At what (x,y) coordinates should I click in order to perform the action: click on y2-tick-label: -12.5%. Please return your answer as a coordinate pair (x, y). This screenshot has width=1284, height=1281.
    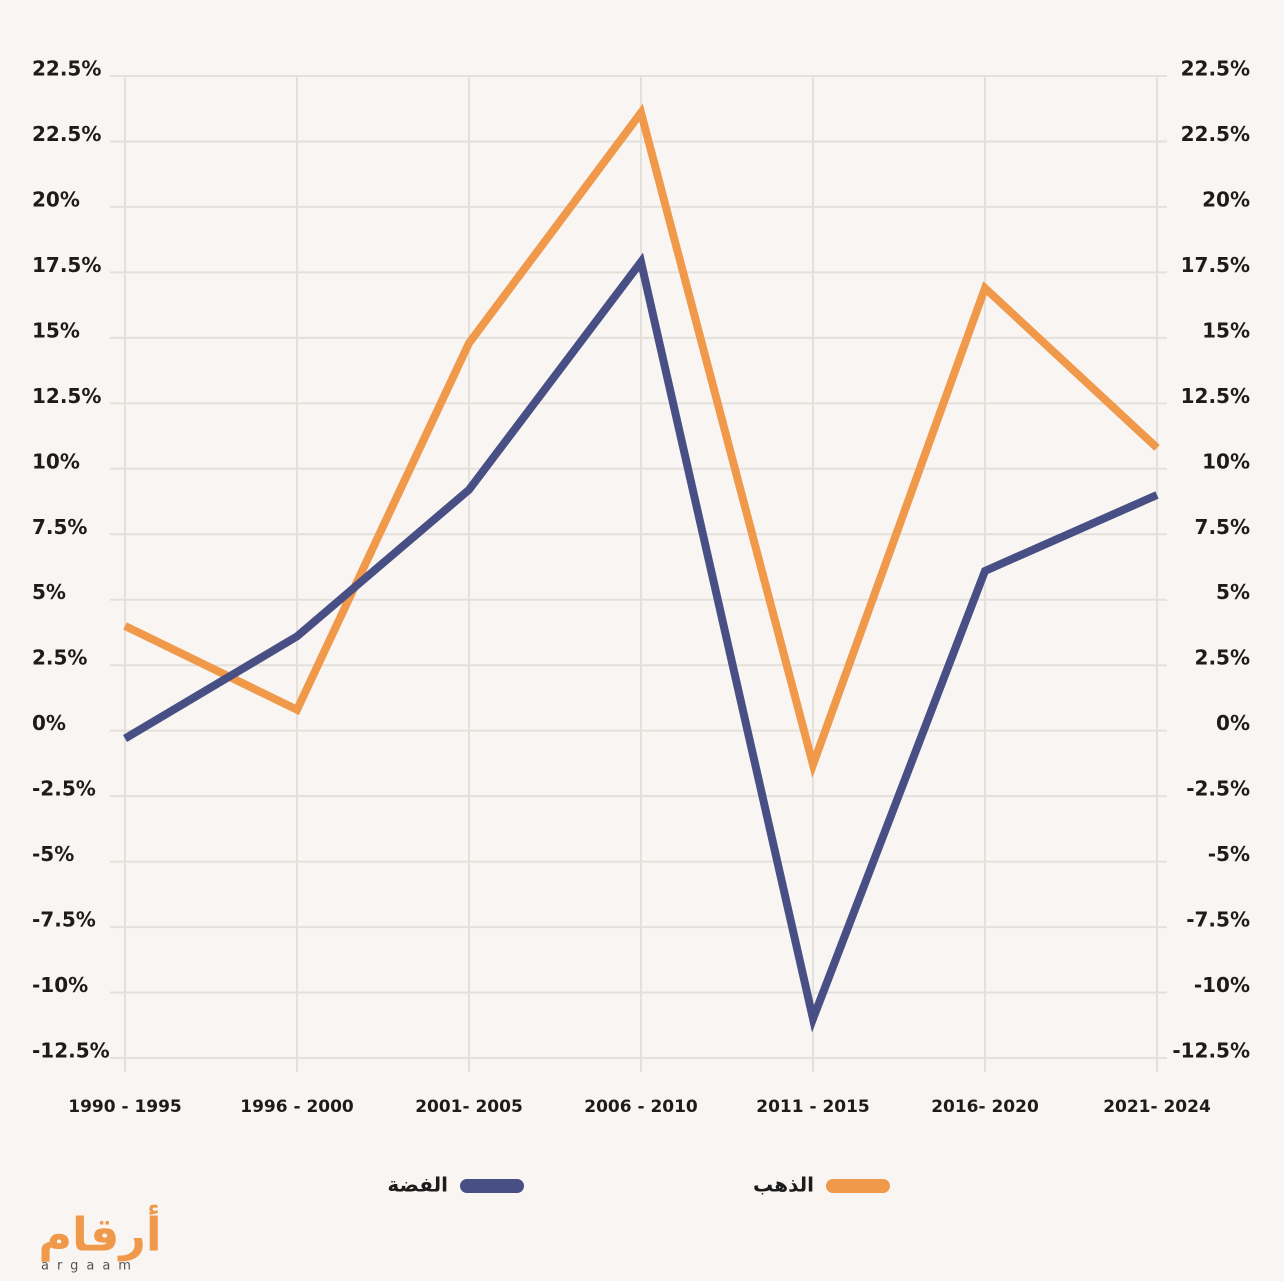
    Looking at the image, I should click on (1211, 1051).